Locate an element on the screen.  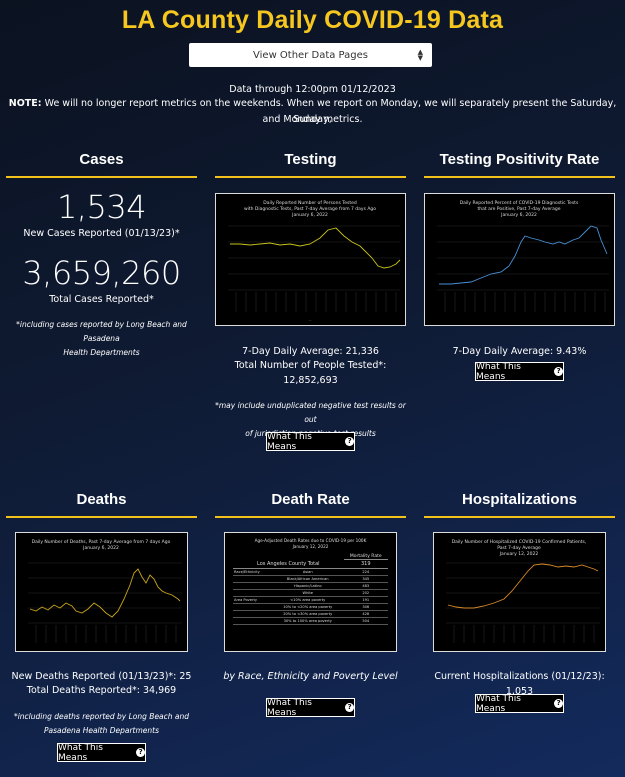
testing-rule is located at coordinates (310, 177).